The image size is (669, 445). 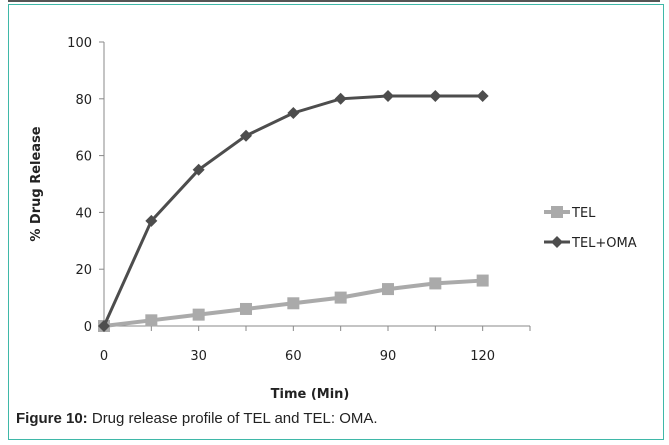 What do you see at coordinates (590, 228) in the screenshot?
I see `legend: TEL TEL+OMA` at bounding box center [590, 228].